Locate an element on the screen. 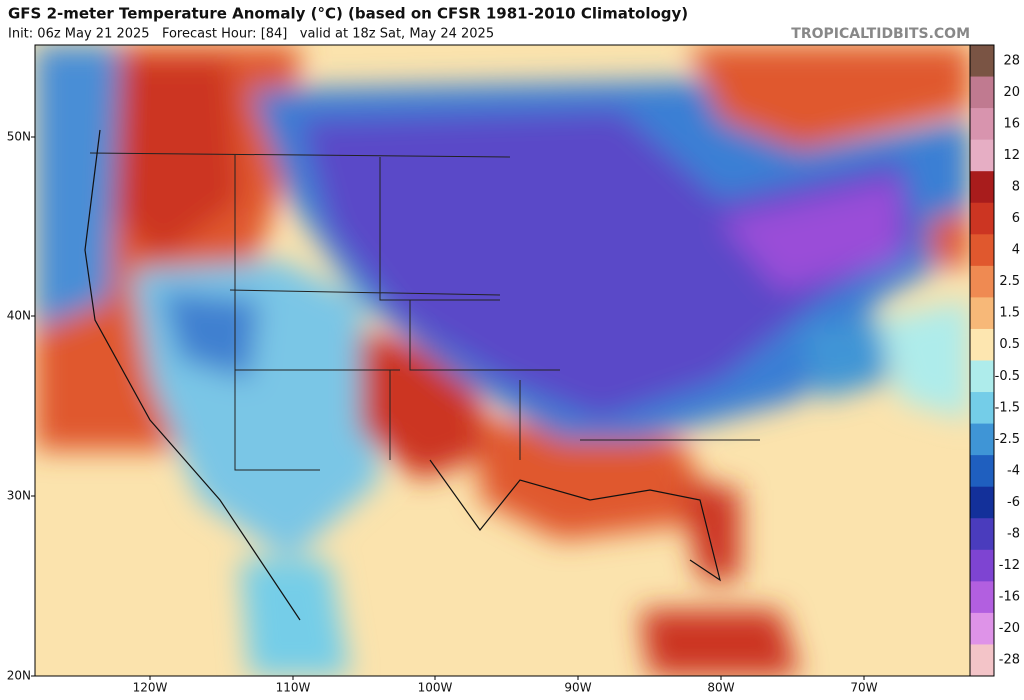  colorbar-label: 20 is located at coordinates (1011, 92).